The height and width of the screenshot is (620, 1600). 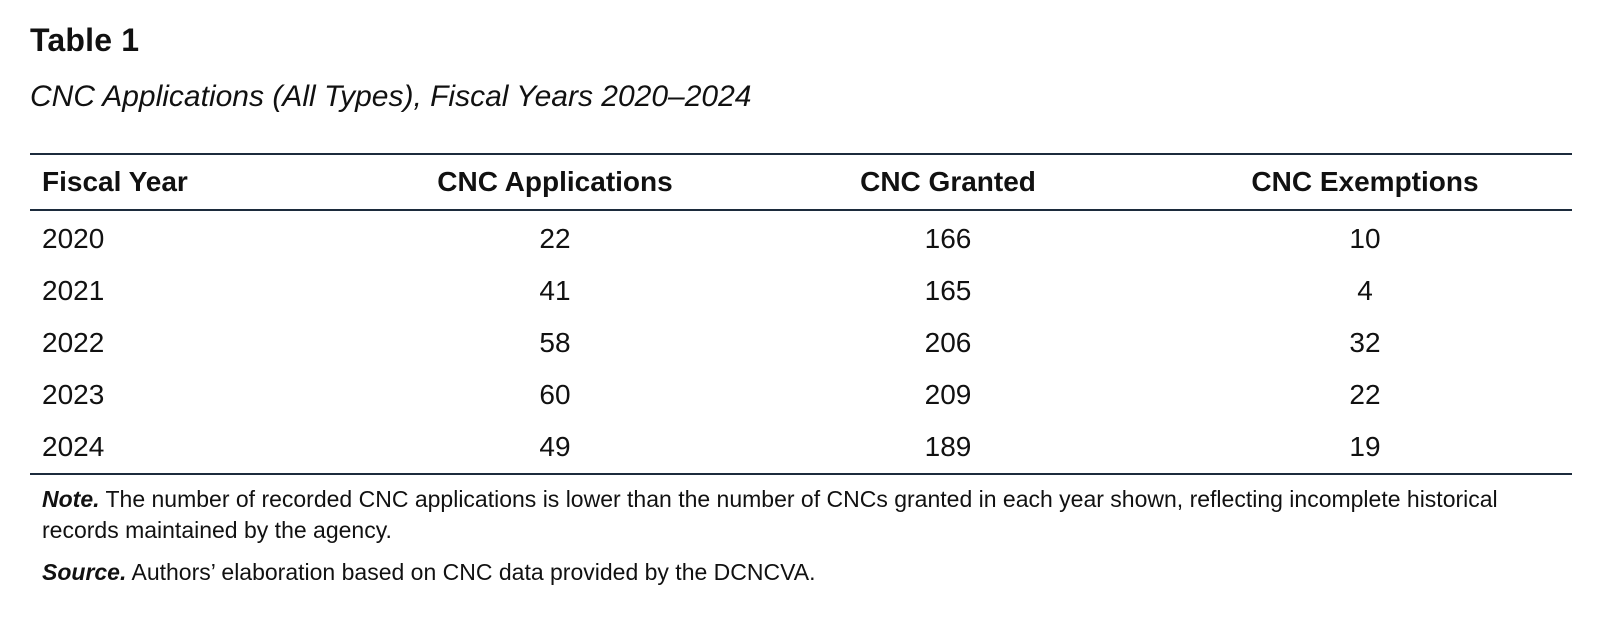 I want to click on cell-cnc-exemptions: 10, so click(x=1365, y=238).